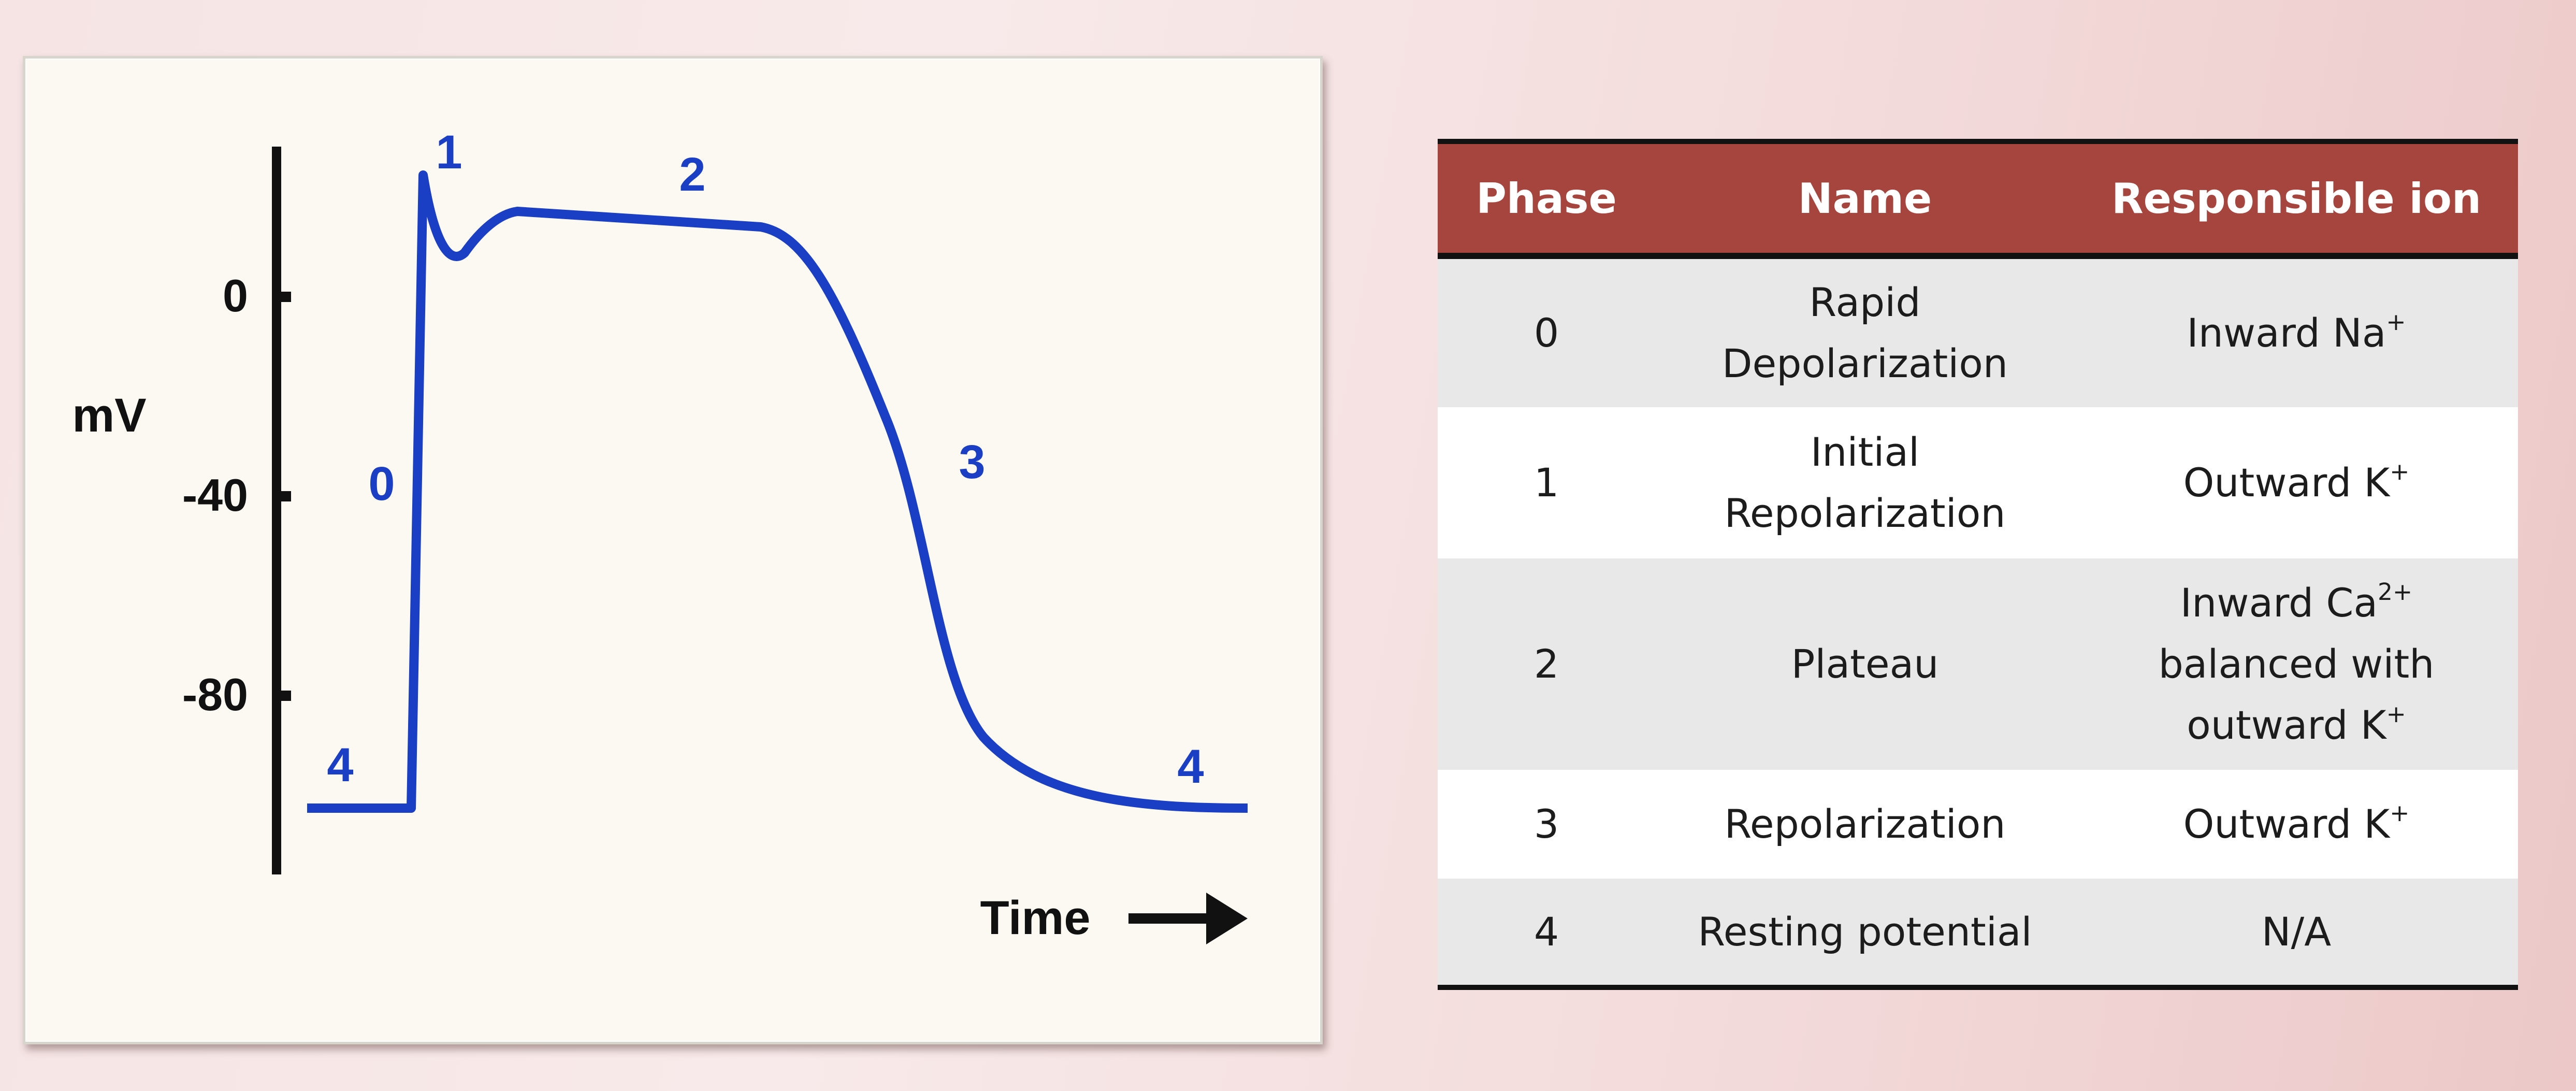 Image resolution: width=2576 pixels, height=1091 pixels. I want to click on cell-name: Rapid Depolarization, so click(1865, 331).